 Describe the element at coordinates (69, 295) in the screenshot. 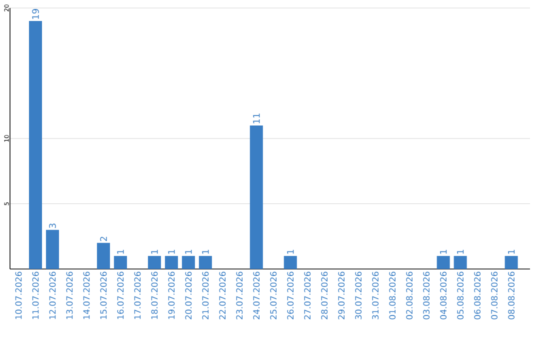

I see `x-tick-label: 13.07.2026` at that location.